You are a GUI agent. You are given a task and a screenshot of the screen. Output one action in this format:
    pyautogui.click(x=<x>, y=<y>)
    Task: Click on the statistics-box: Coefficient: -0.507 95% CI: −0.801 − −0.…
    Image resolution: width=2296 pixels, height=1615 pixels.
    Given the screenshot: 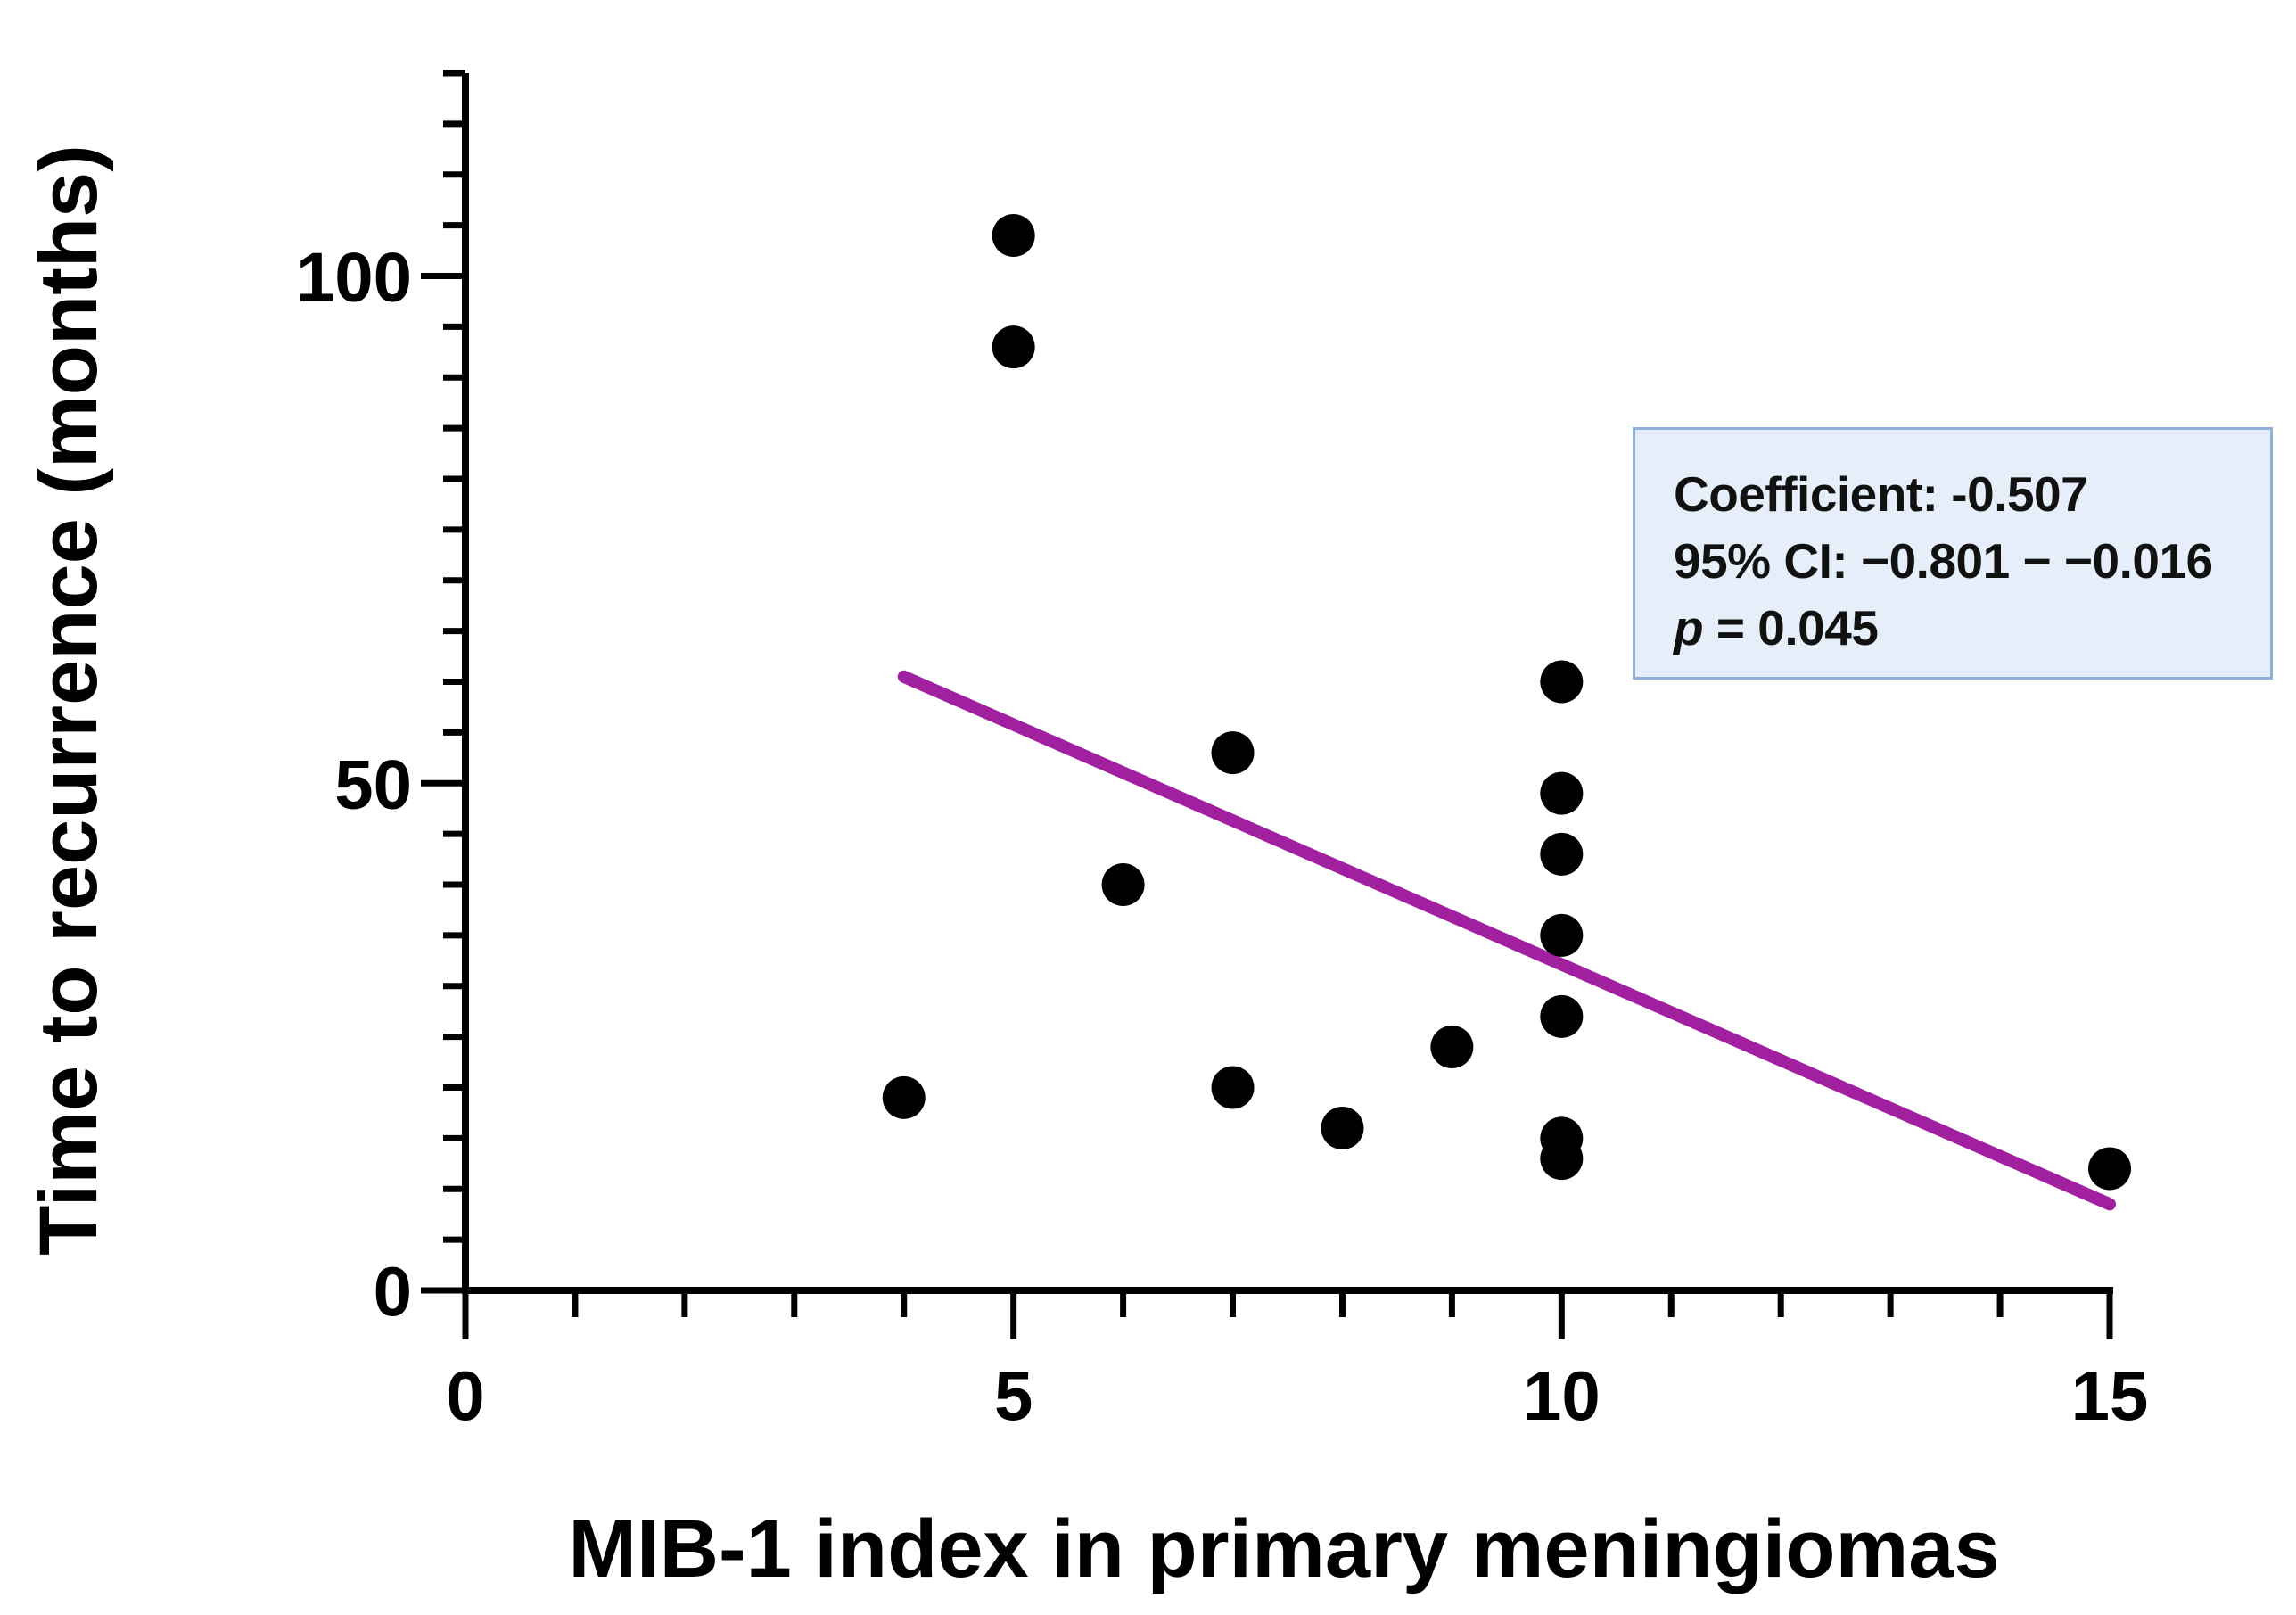 What is the action you would take?
    pyautogui.click(x=1953, y=553)
    